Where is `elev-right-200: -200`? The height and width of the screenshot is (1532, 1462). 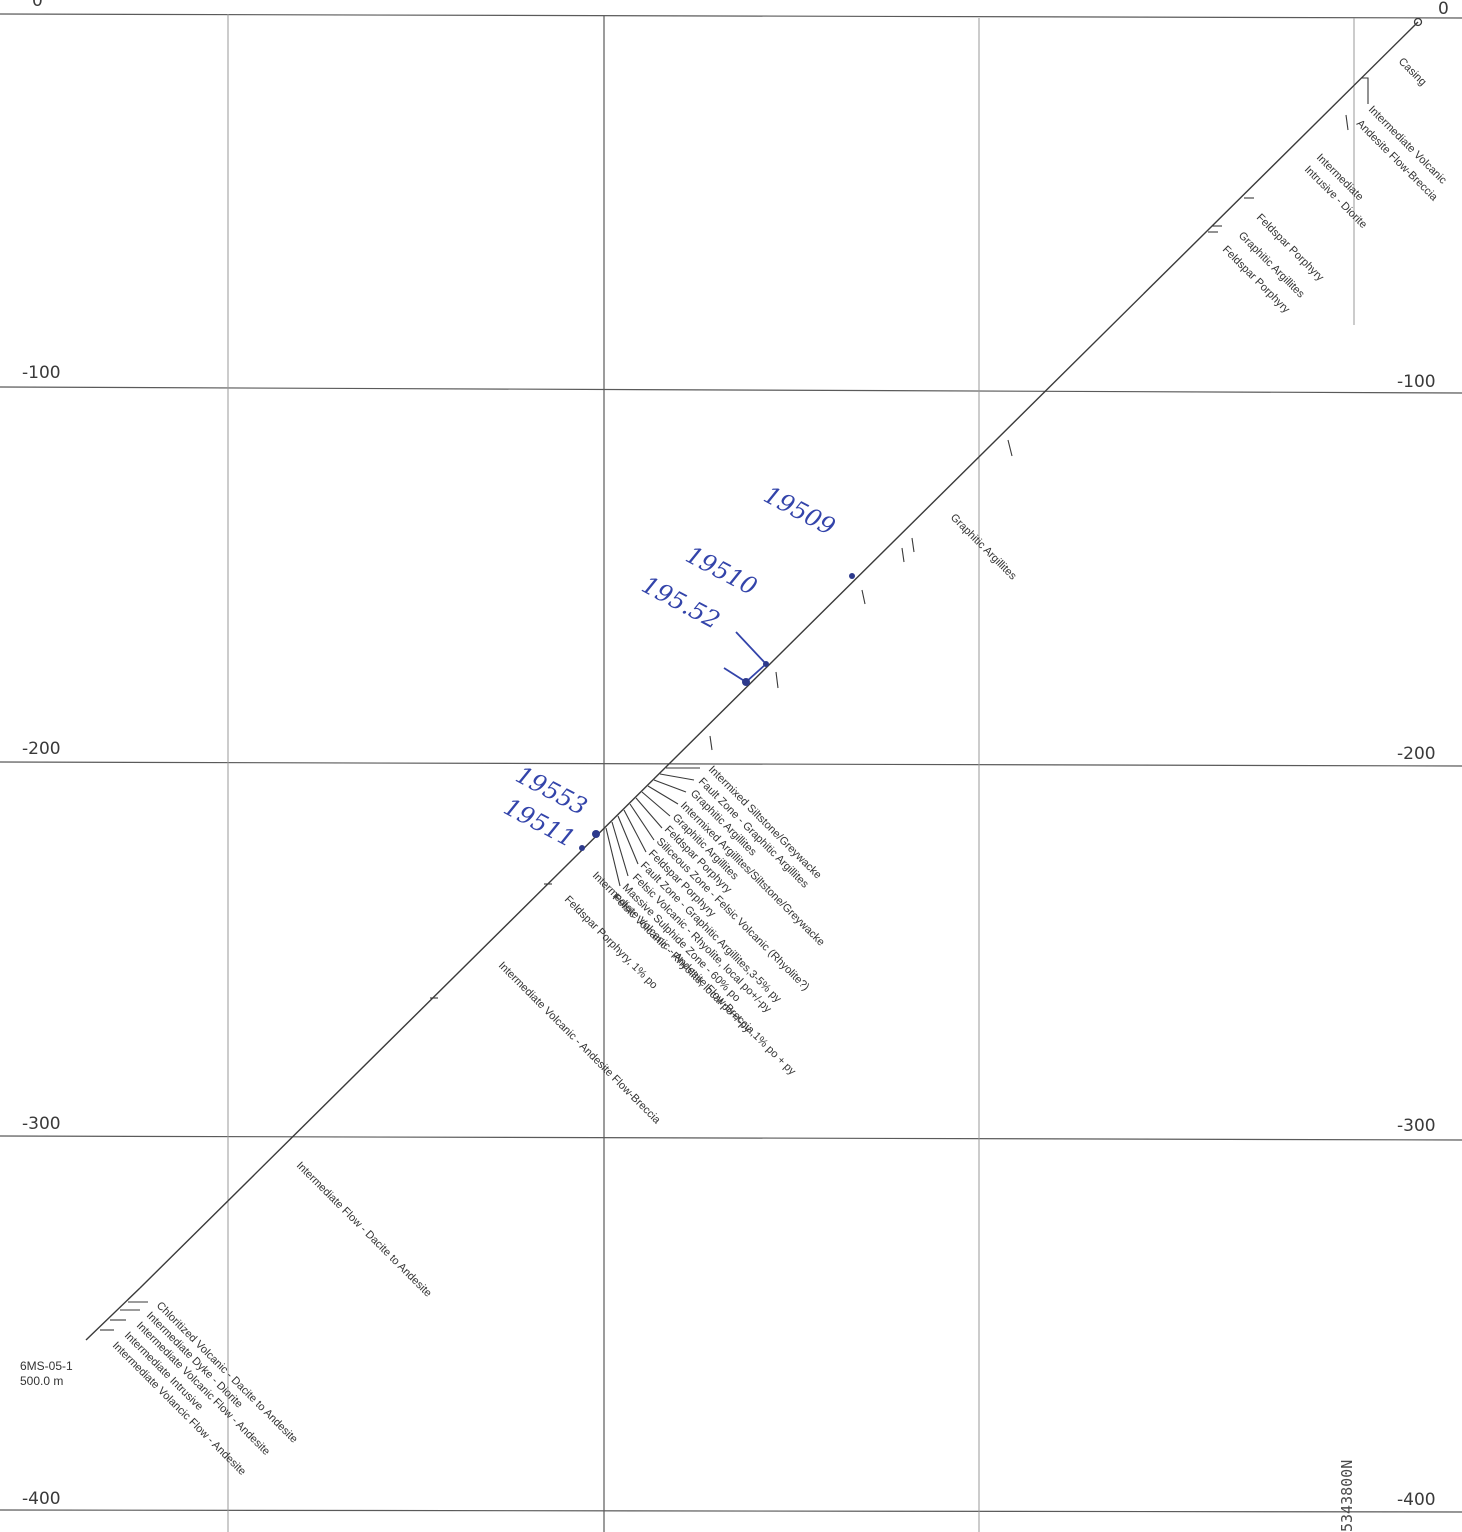 elev-right-200: -200 is located at coordinates (1416, 754).